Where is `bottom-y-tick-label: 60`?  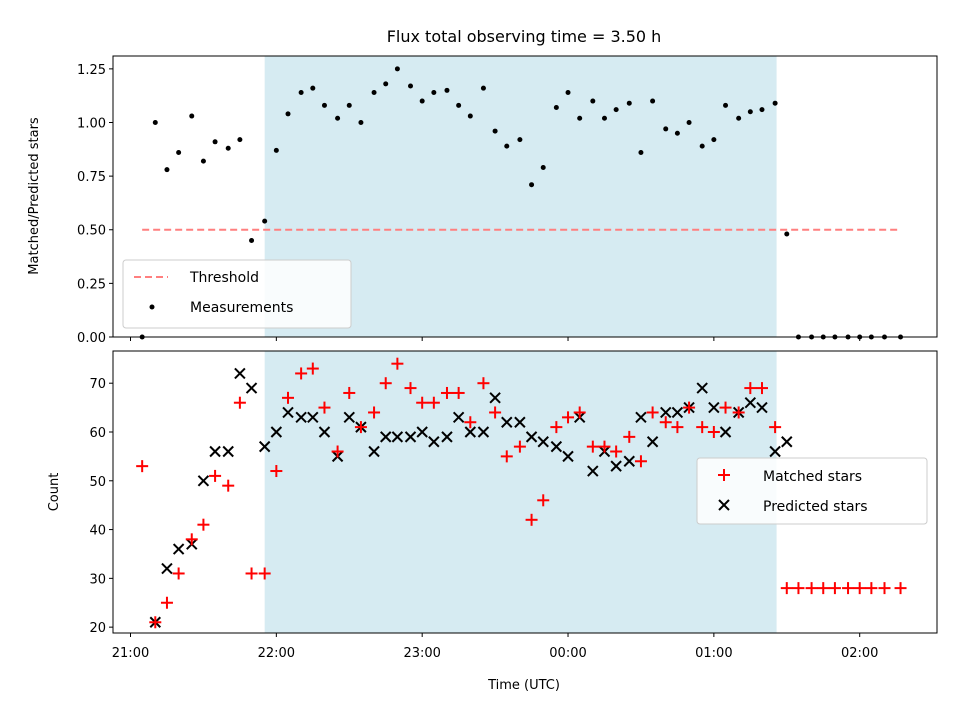 bottom-y-tick-label: 60 is located at coordinates (97, 433).